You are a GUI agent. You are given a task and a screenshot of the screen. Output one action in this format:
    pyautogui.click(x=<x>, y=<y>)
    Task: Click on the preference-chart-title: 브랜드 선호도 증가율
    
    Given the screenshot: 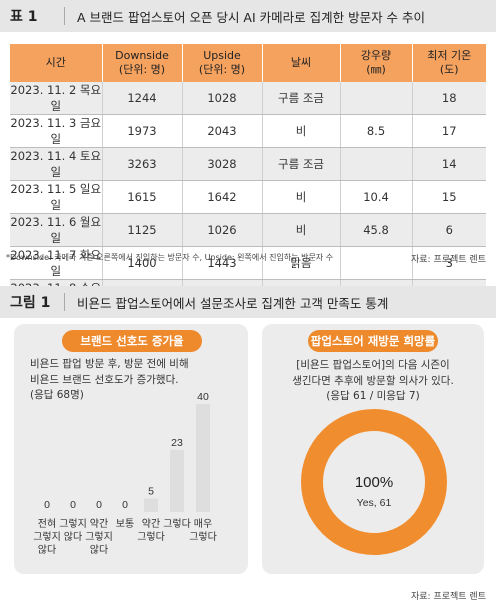 What is the action you would take?
    pyautogui.click(x=132, y=341)
    